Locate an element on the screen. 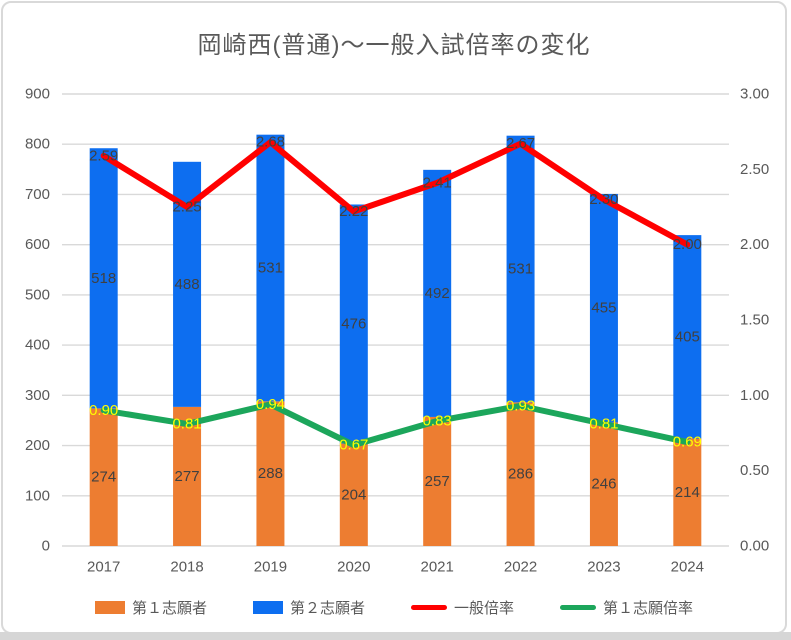 Image resolution: width=791 pixels, height=640 pixels. left-axis-tick-label: 700 is located at coordinates (37, 194).